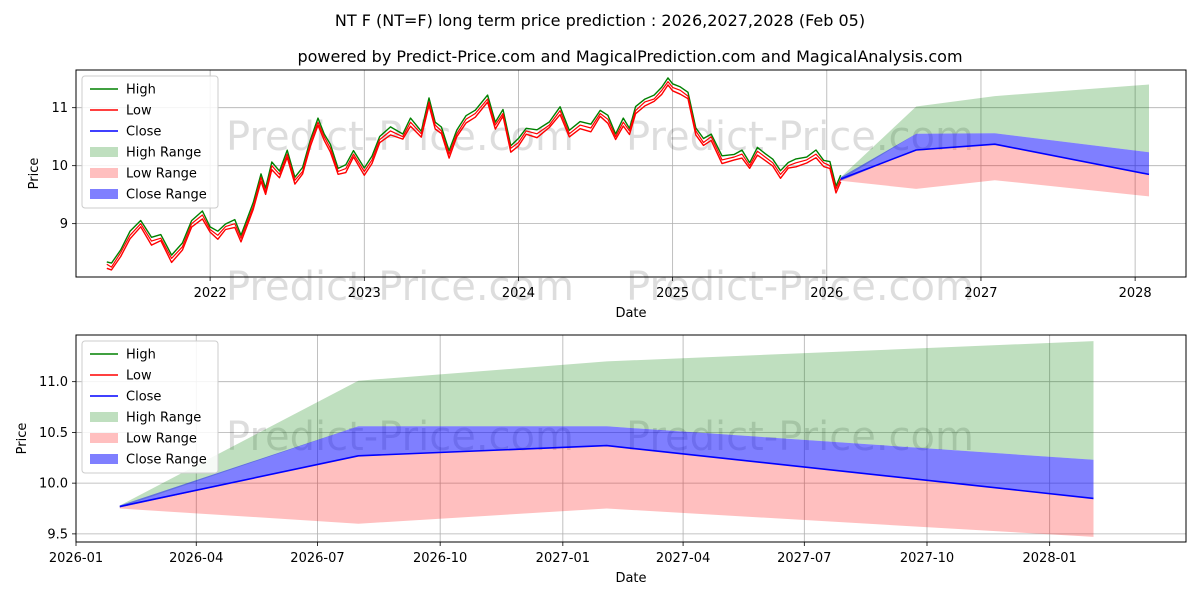 This screenshot has height=604, width=1200. What do you see at coordinates (1050, 558) in the screenshot?
I see `x-tick-label: 2028-01` at bounding box center [1050, 558].